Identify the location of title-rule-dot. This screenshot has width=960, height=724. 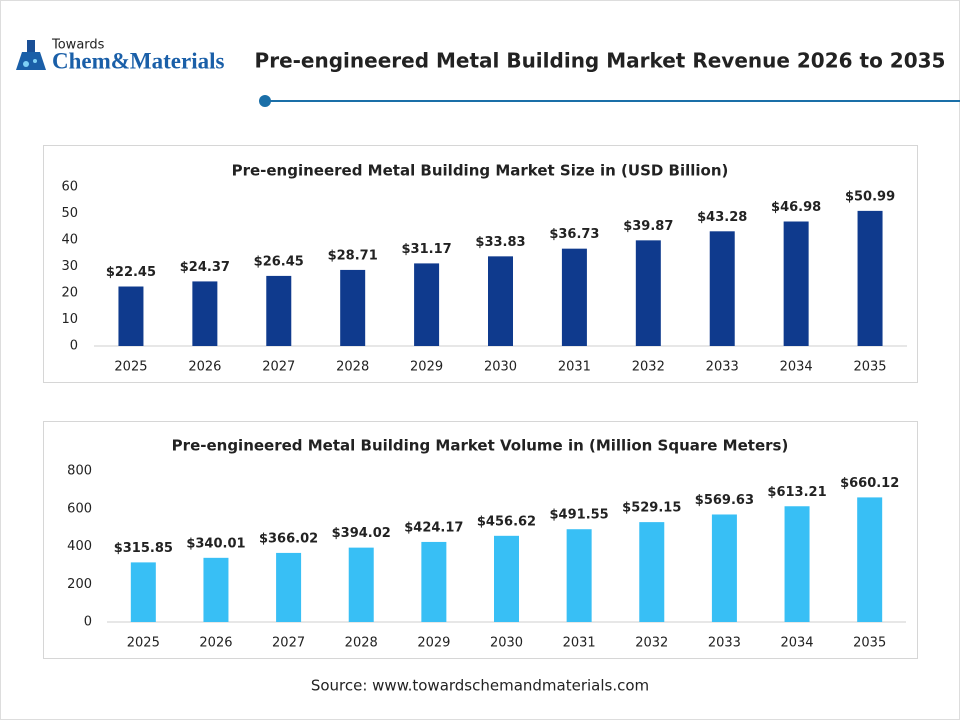
(265, 101).